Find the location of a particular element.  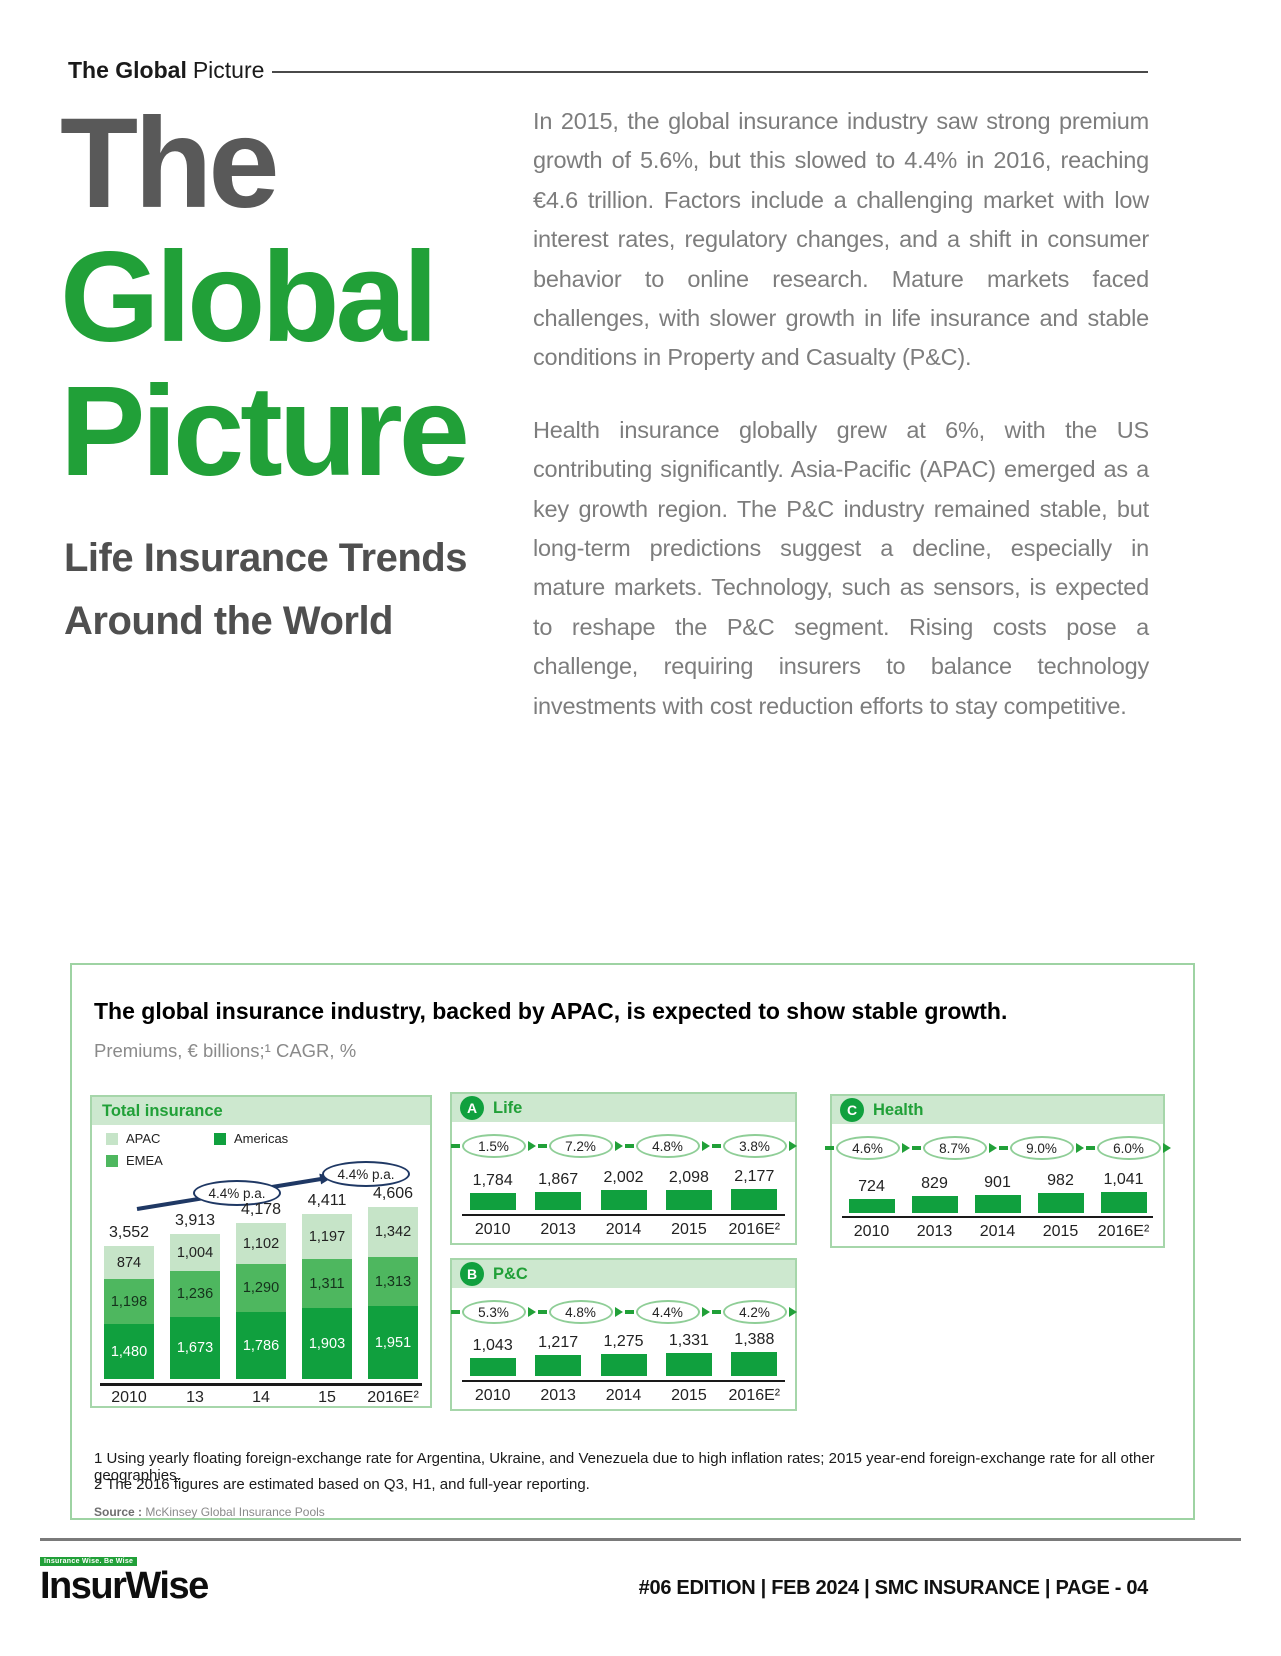

page-subtitle-line-2: Around the World is located at coordinates (228, 621).